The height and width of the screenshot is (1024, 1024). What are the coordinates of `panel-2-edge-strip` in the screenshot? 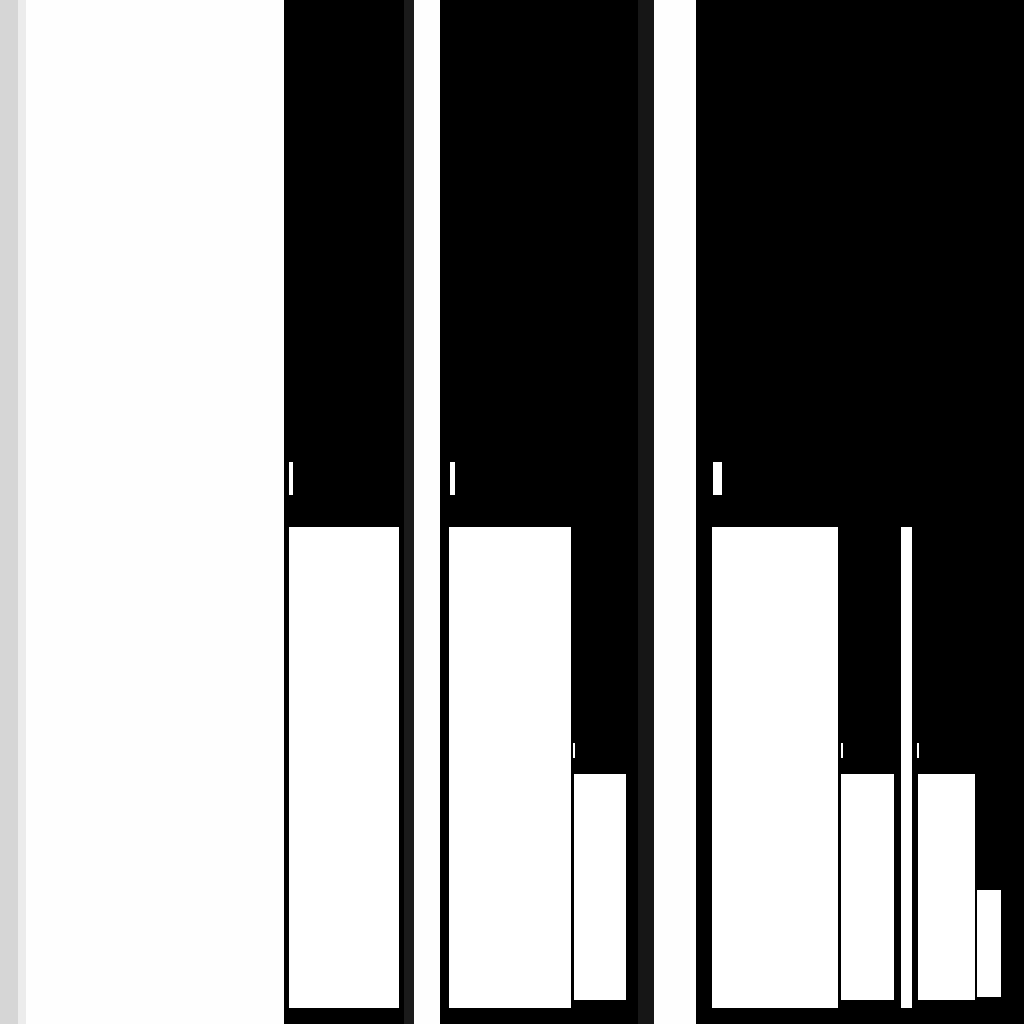 It's located at (646, 512).